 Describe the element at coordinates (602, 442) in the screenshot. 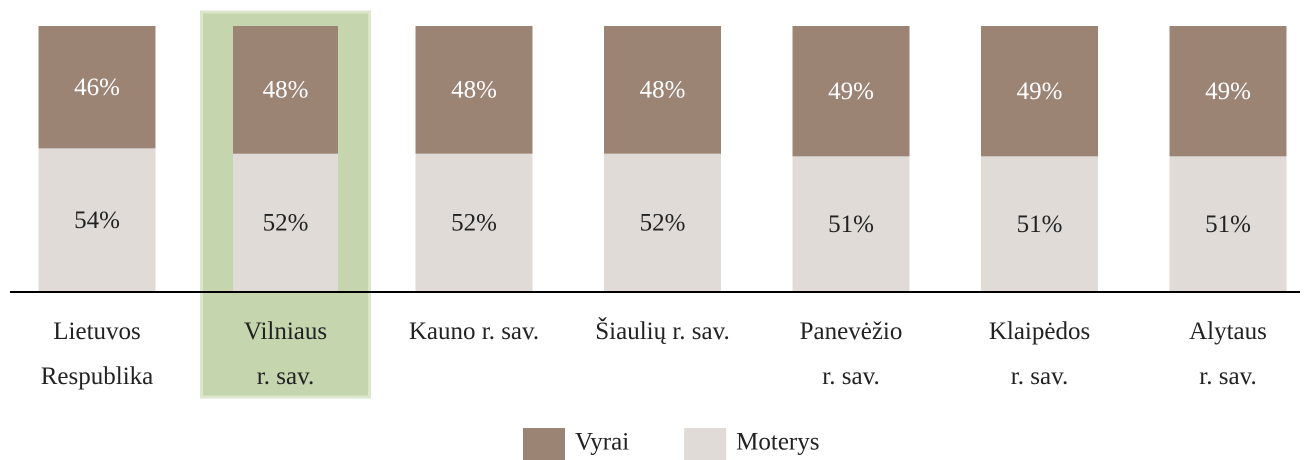

I see `legend-label: Vyrai` at that location.